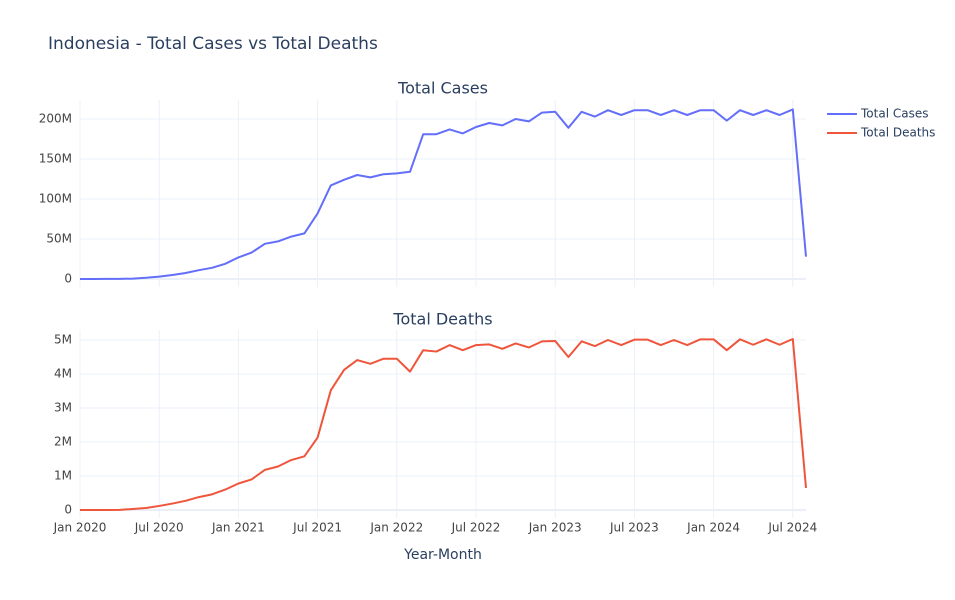 The width and height of the screenshot is (955, 600). I want to click on y-tick-label: 2M, so click(63, 442).